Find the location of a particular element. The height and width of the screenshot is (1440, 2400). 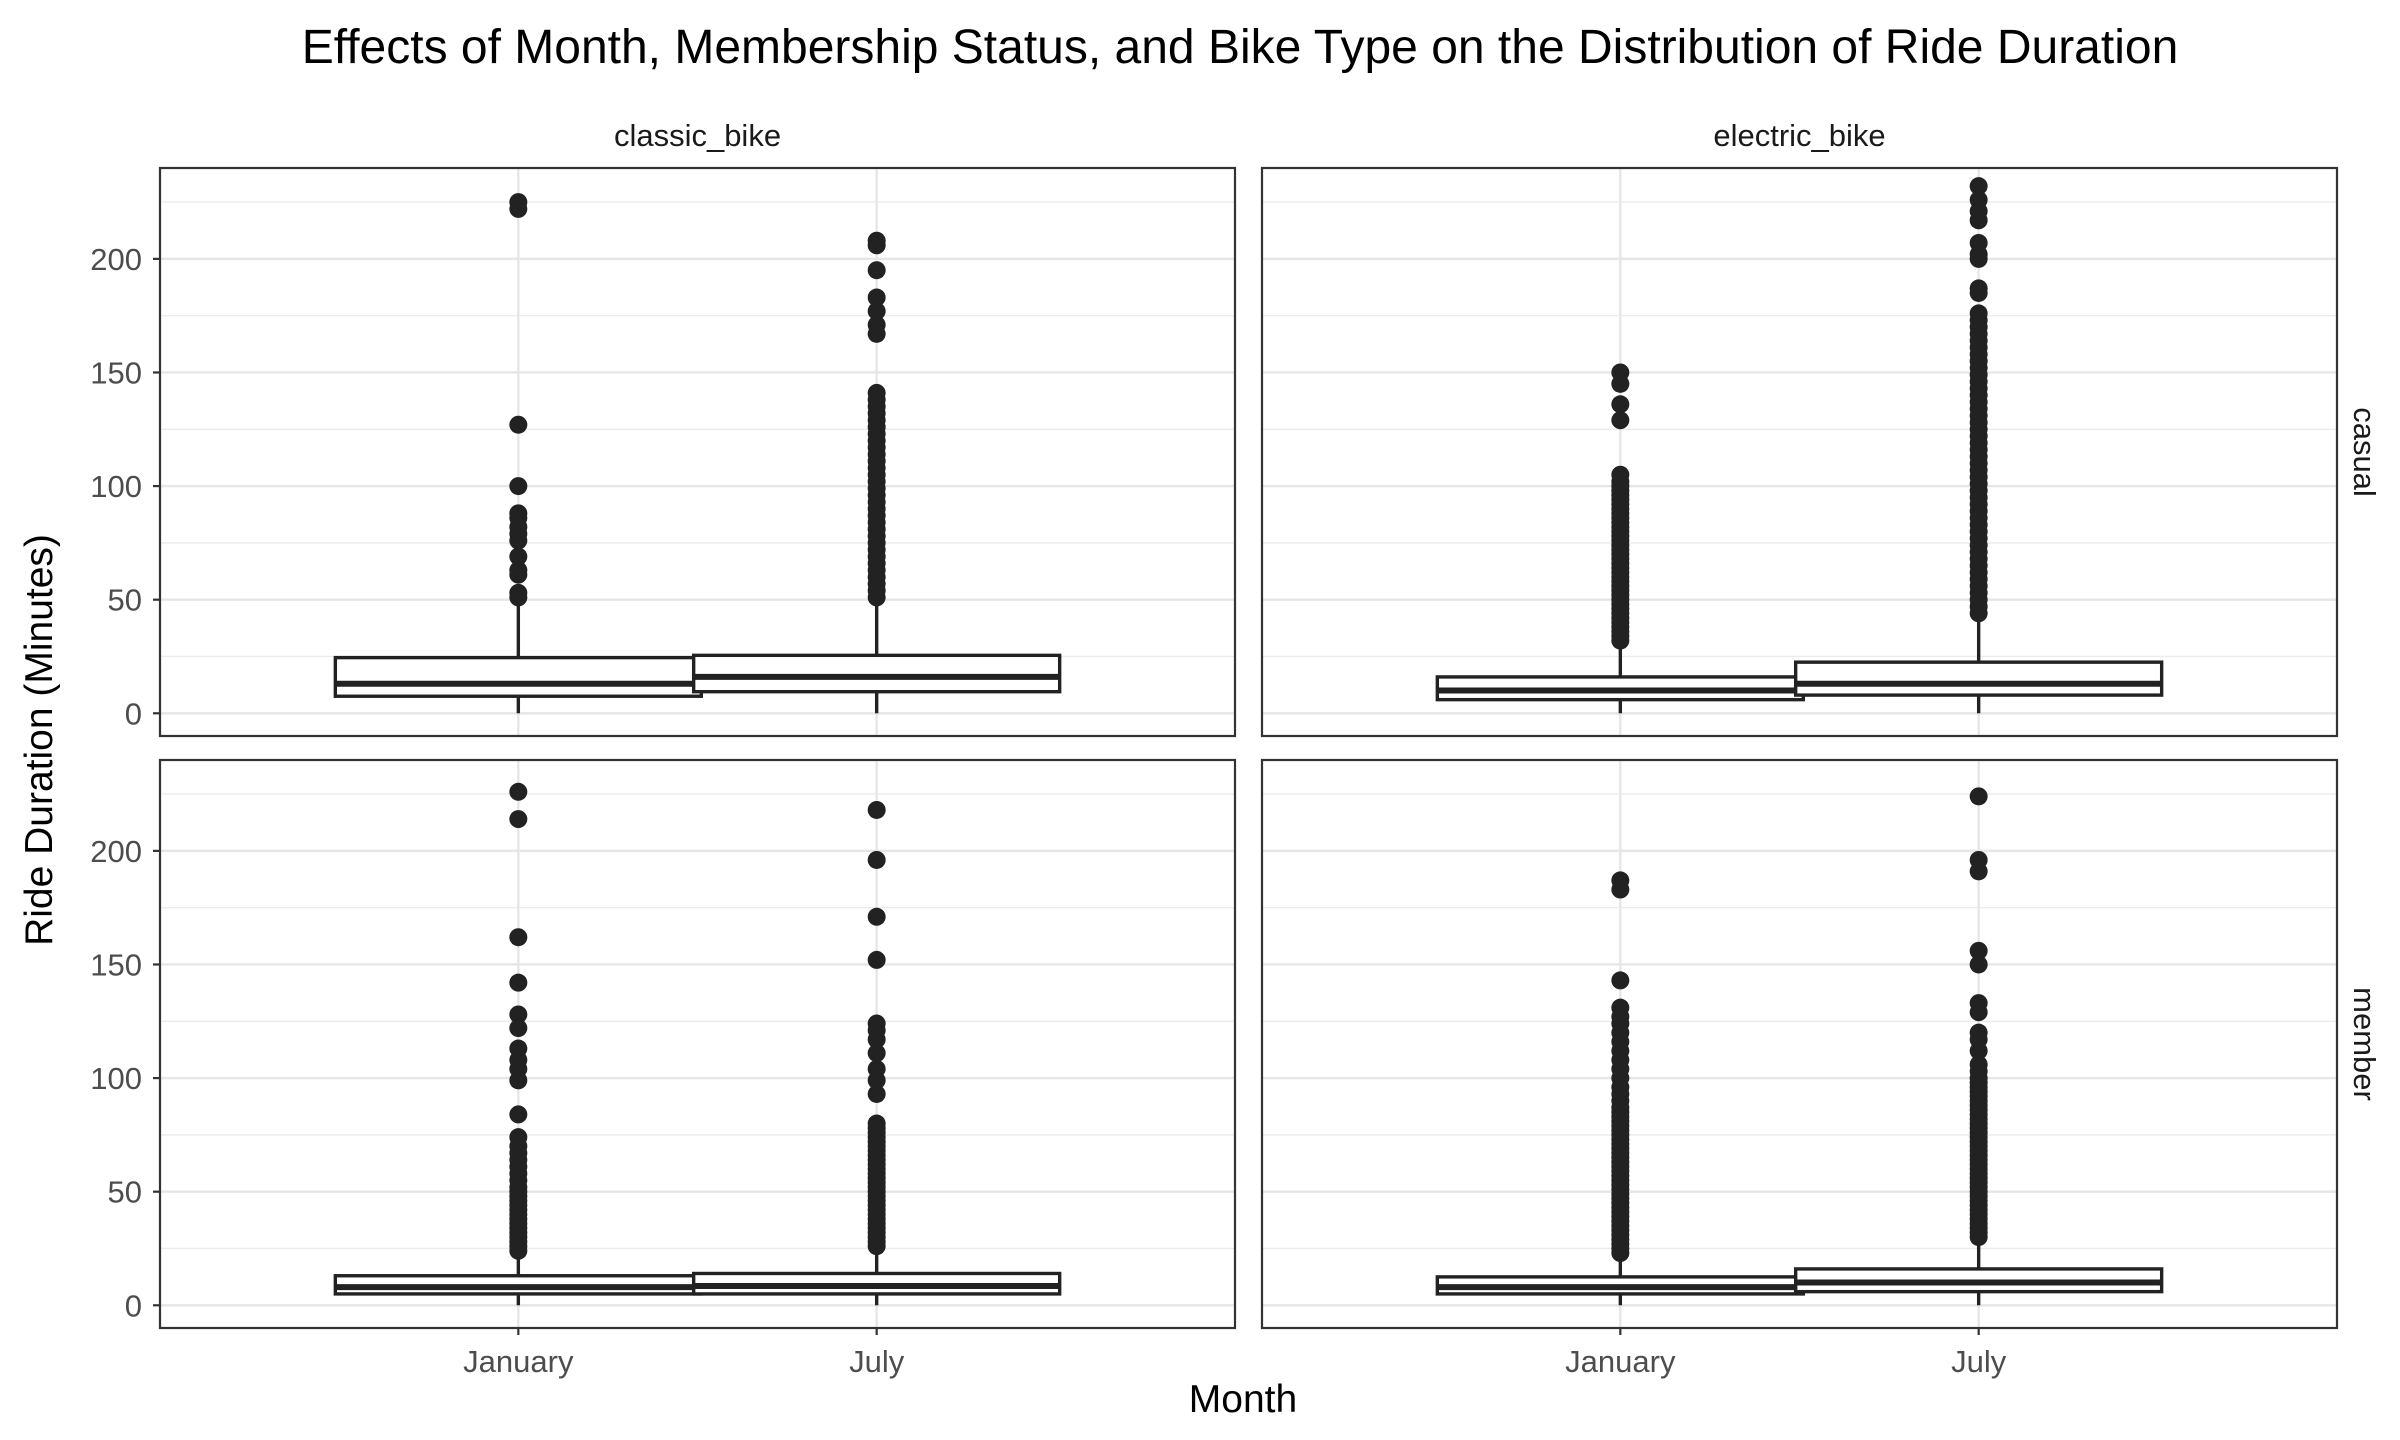

x-axis-title: Month is located at coordinates (1243, 1399).